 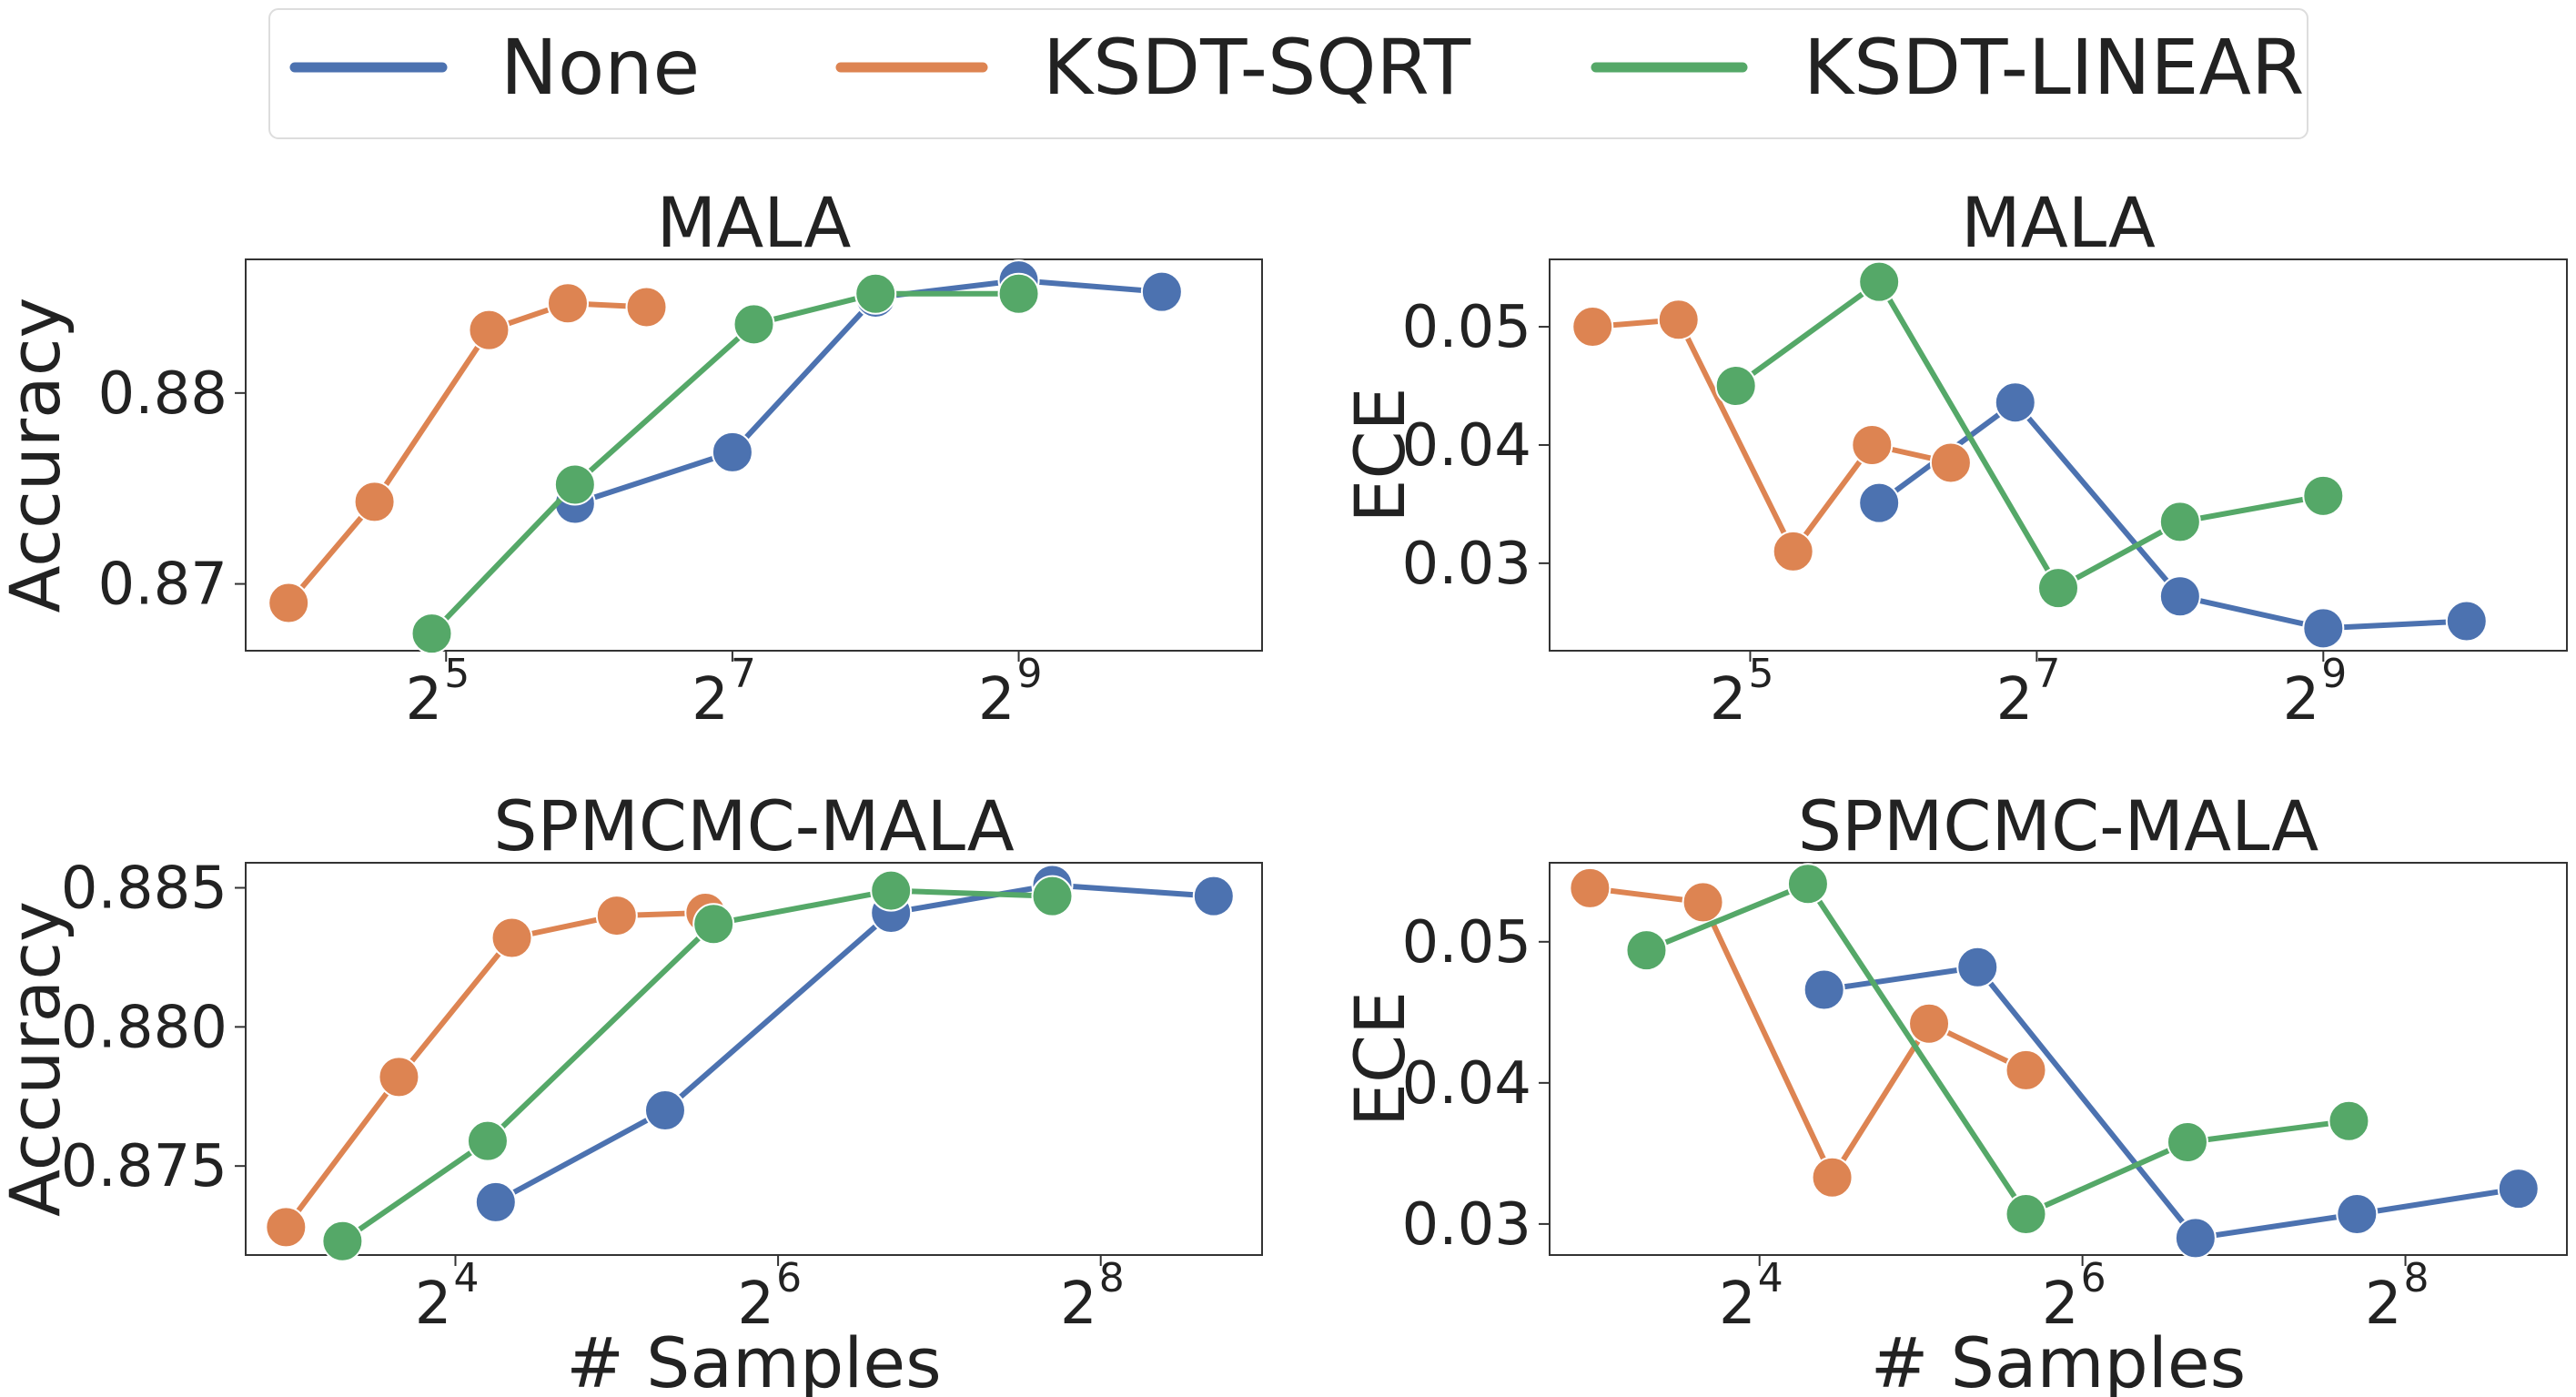 I want to click on y-tick-label: 0.03, so click(x=1467, y=1225).